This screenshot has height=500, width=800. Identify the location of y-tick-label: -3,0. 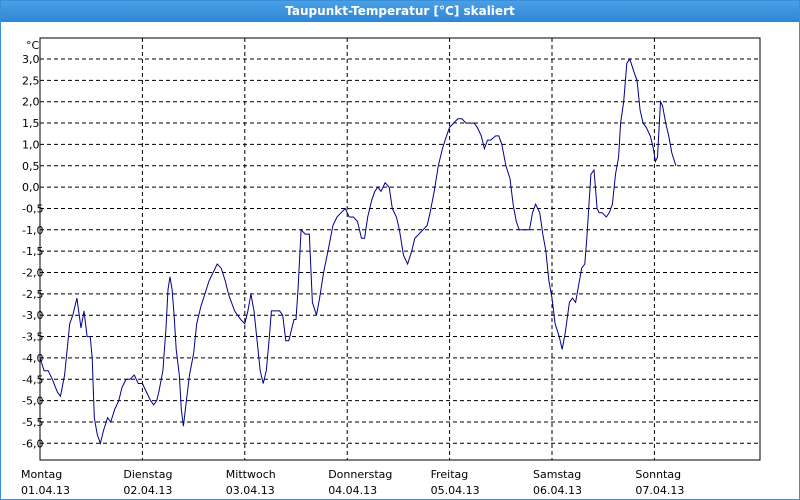
(32, 315).